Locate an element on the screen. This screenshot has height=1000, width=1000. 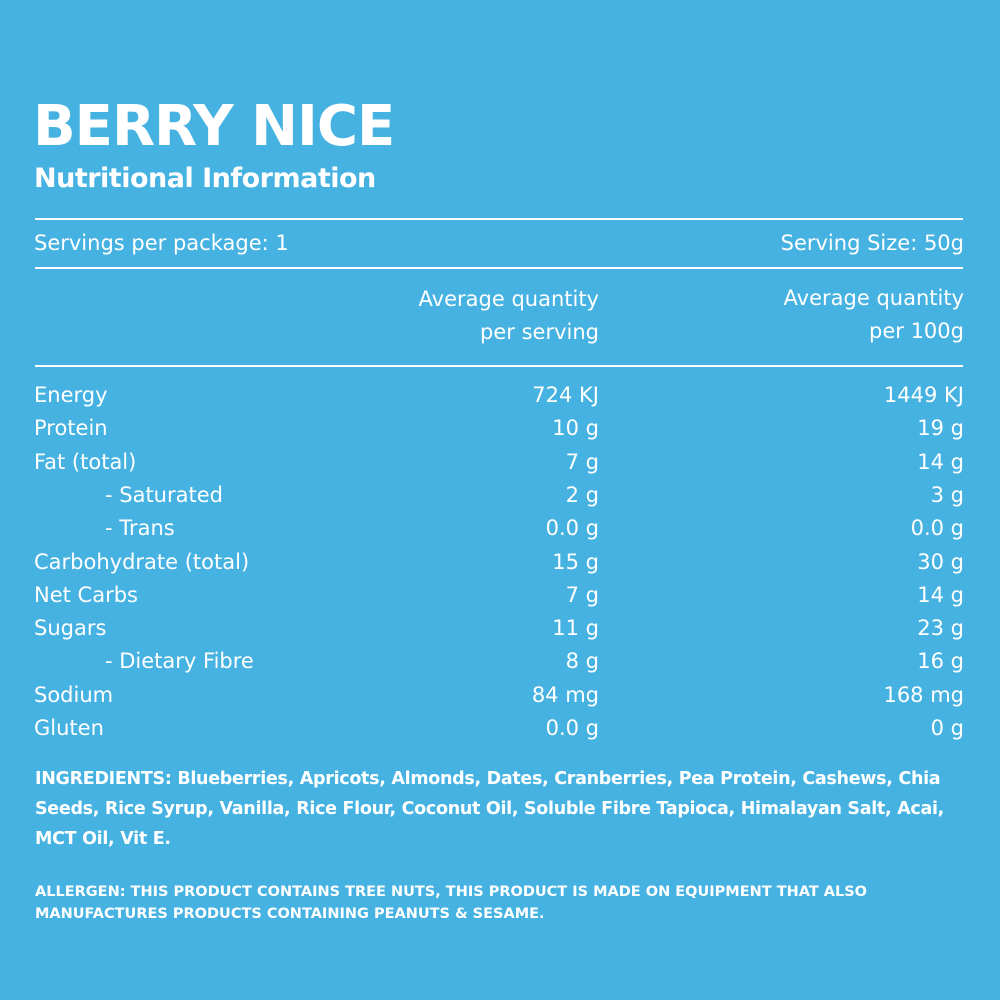
per-serving: 11 g is located at coordinates (575, 628).